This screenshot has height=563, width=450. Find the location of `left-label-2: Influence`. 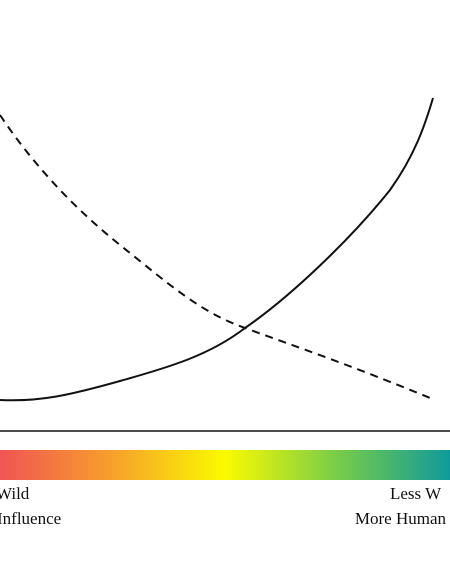

left-label-2: Influence is located at coordinates (30, 518).